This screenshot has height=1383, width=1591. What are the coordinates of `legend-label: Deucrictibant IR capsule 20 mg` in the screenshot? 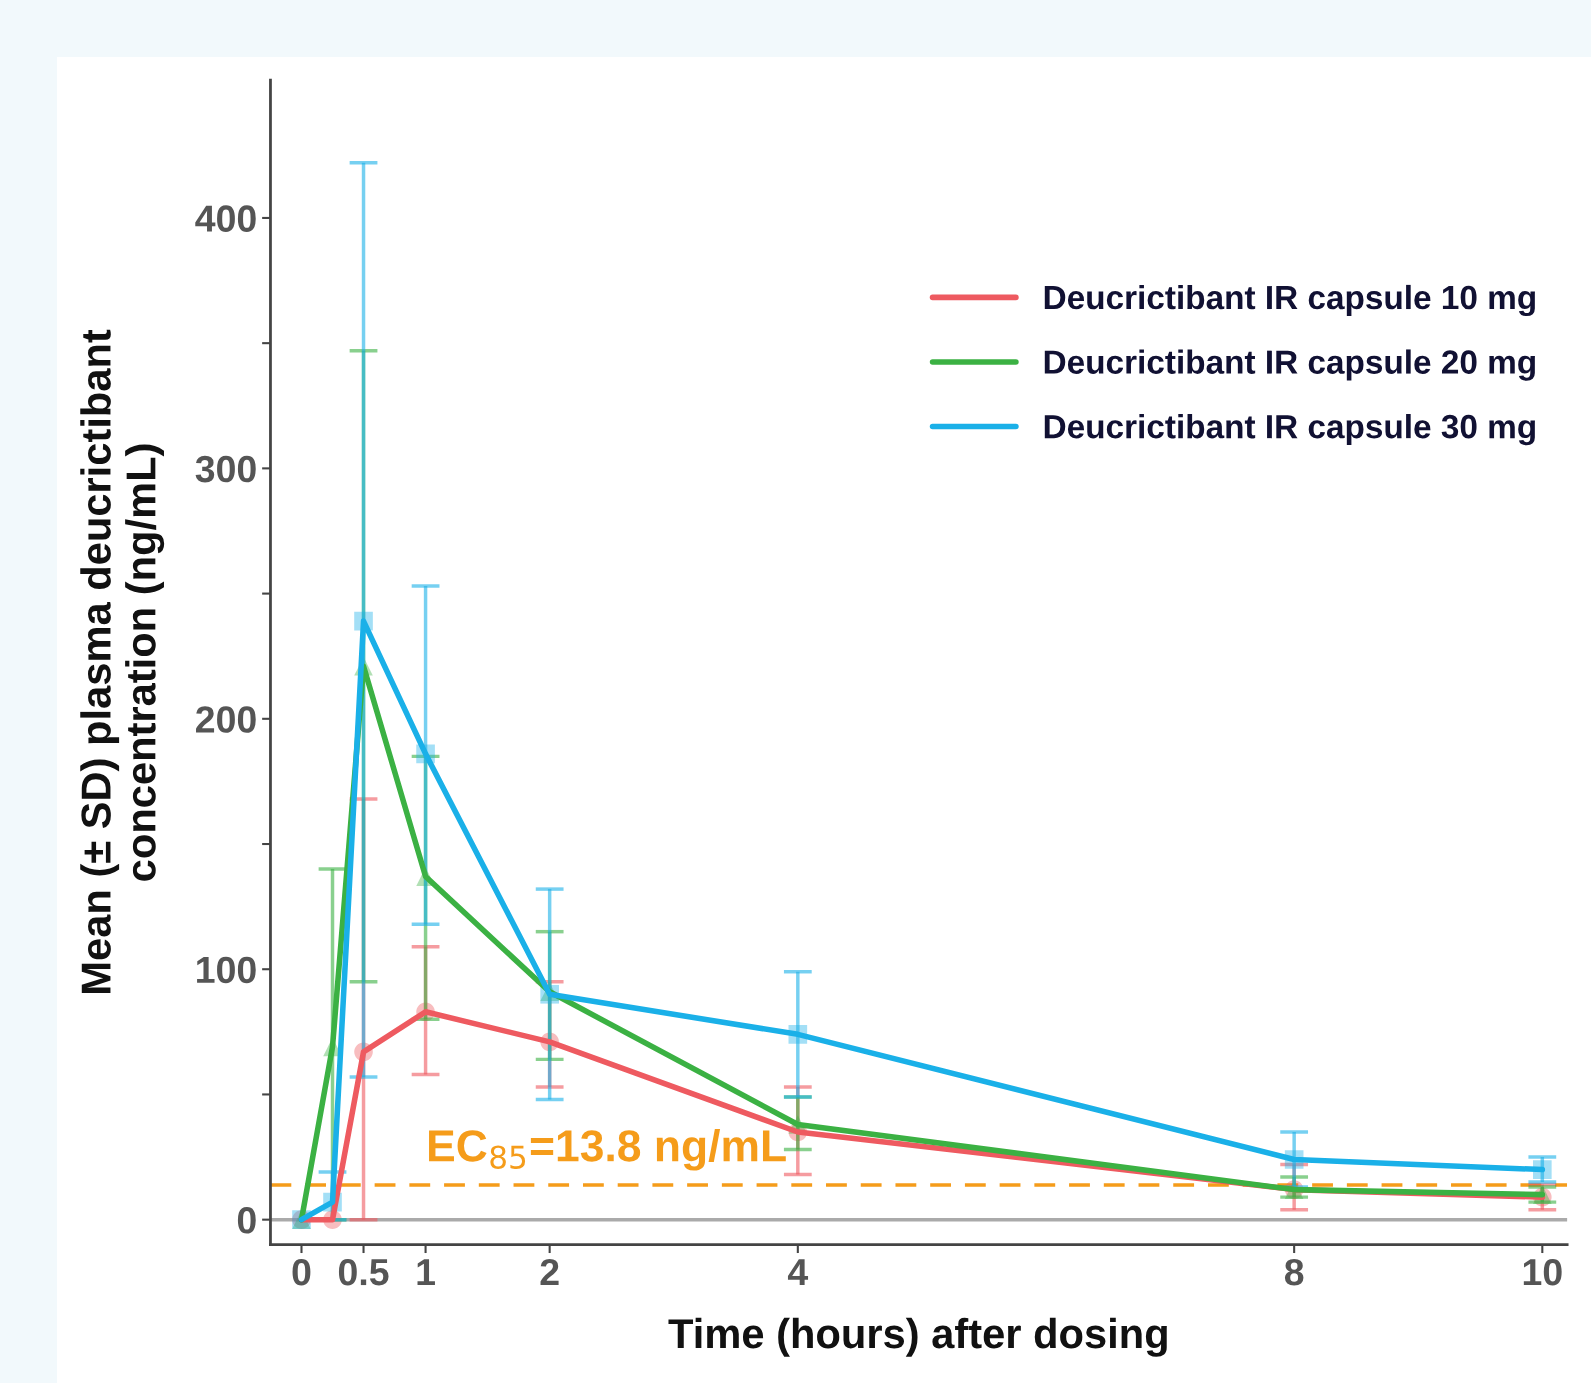 It's located at (1289, 365).